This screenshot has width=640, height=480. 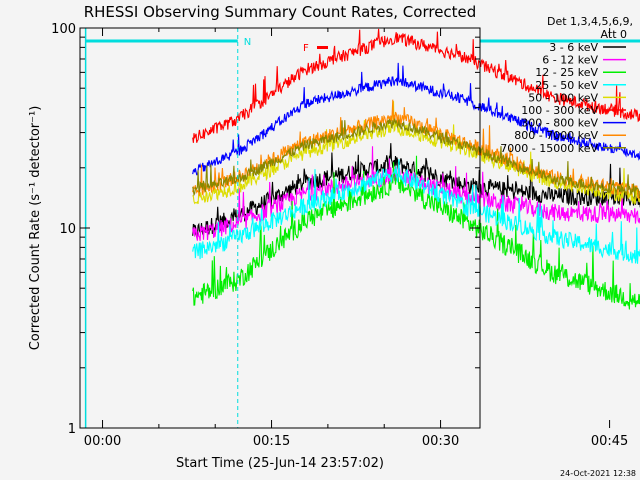 I want to click on legend-entry: 7000 - 15000 keV, so click(x=563, y=148).